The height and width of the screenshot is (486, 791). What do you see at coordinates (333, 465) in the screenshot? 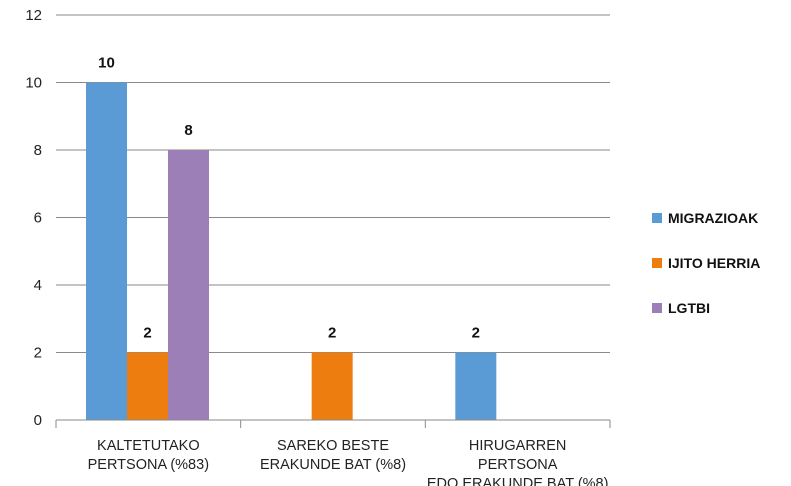
I see `category-label-line: ERAKUNDE BAT (%8)` at bounding box center [333, 465].